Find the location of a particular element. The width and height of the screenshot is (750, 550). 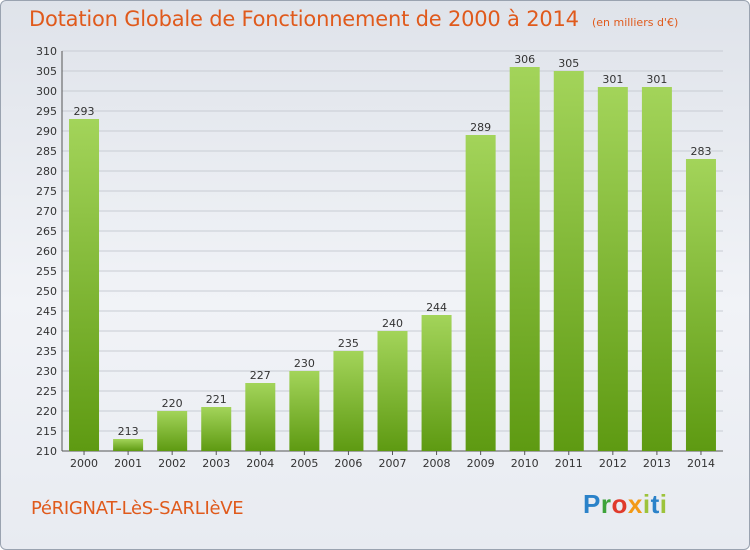

x-tick-label-2014: 2014 is located at coordinates (701, 463).